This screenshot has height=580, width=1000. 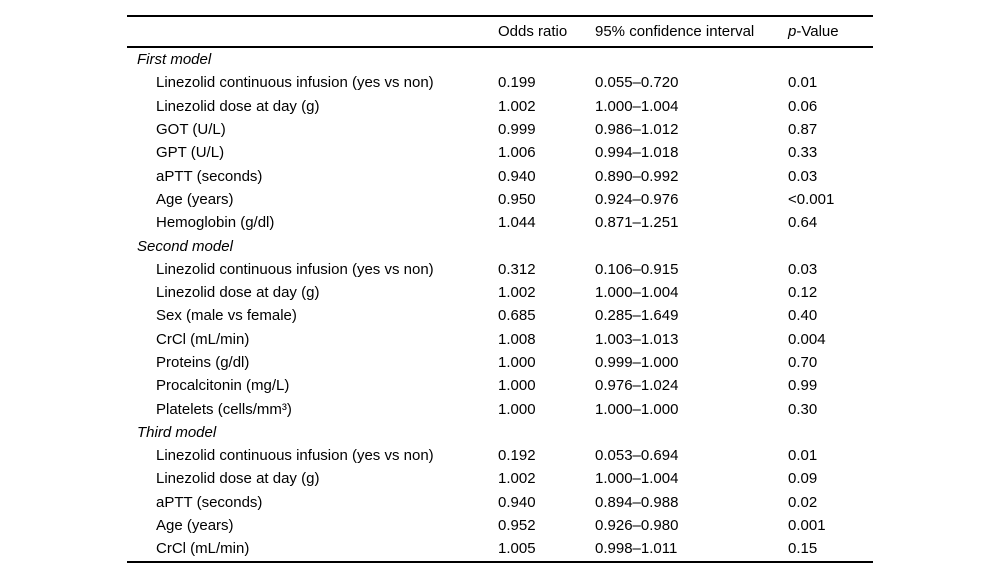 I want to click on table-row: Proteins (g/dl) 1.000 0.999–1.000 0.70, so click(x=500, y=362).